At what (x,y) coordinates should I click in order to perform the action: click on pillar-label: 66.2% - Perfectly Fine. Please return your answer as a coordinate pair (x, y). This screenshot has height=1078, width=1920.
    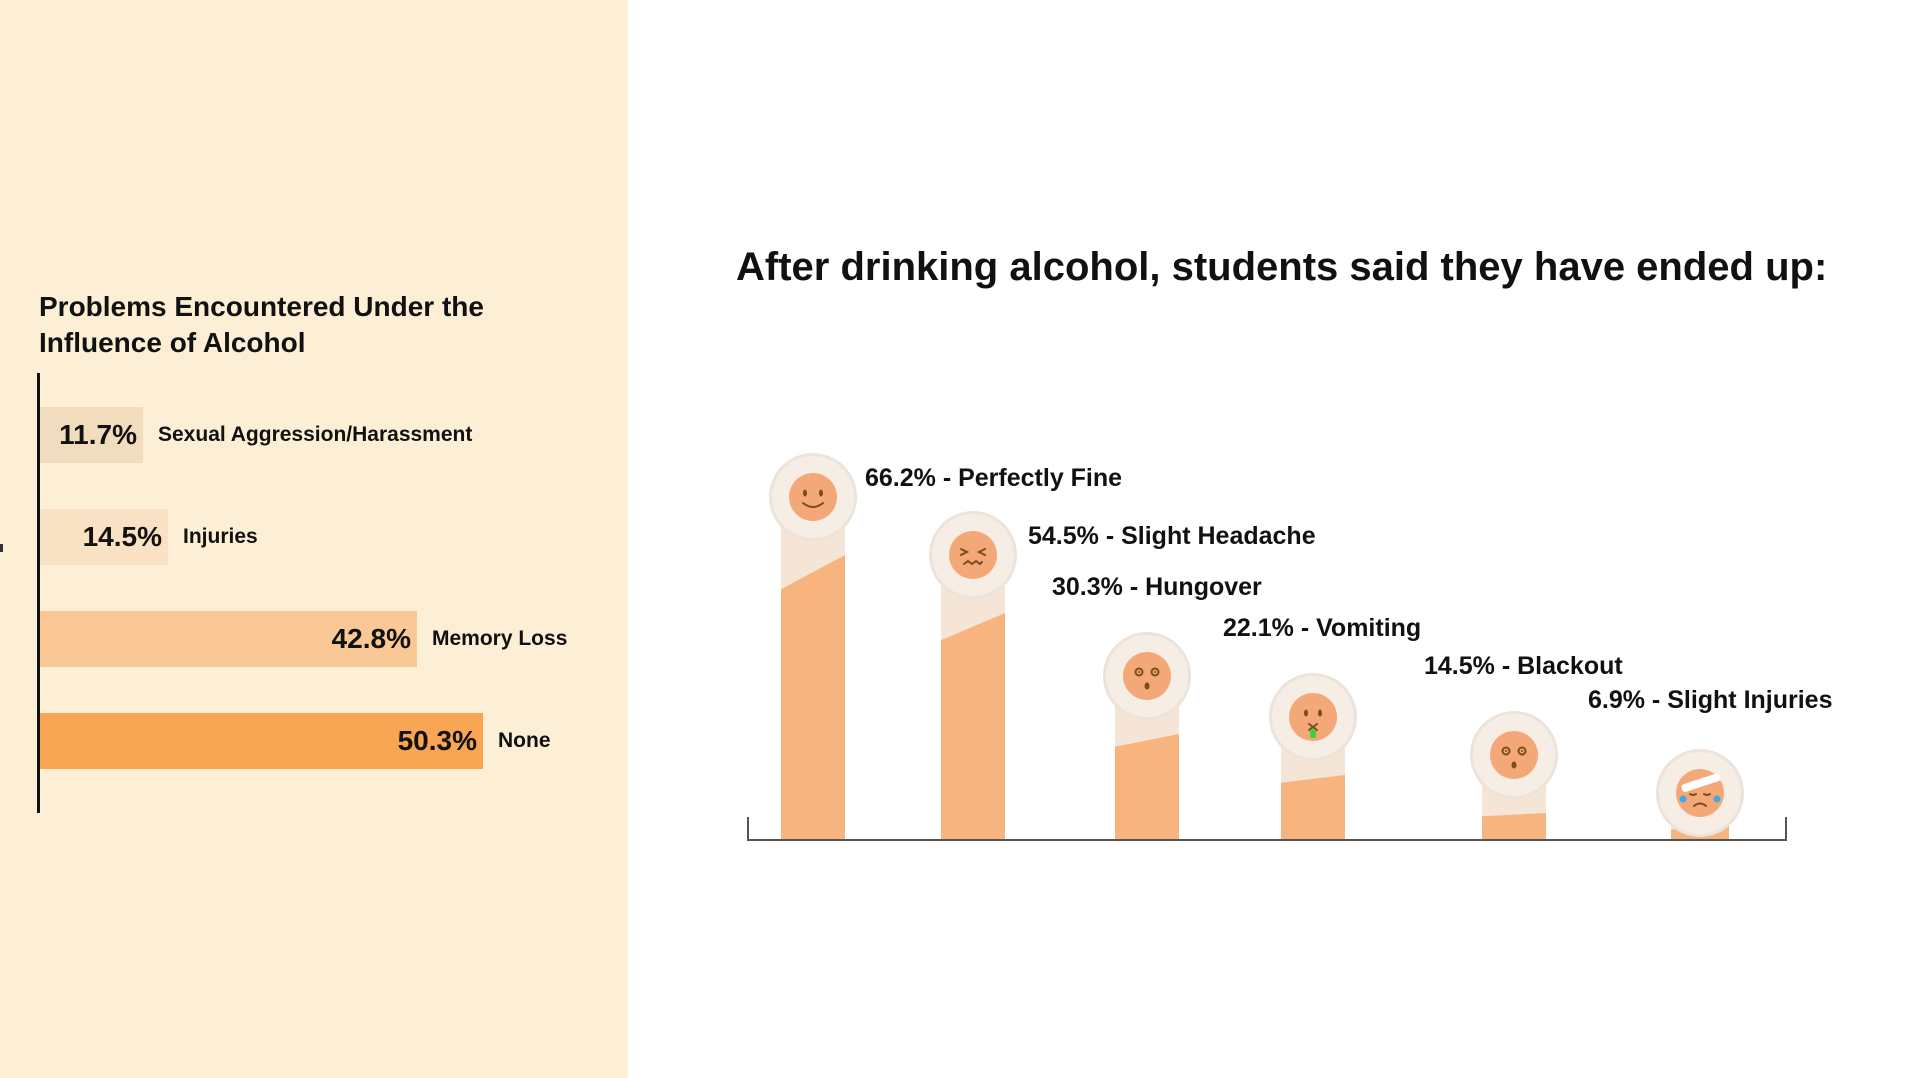
    Looking at the image, I should click on (994, 478).